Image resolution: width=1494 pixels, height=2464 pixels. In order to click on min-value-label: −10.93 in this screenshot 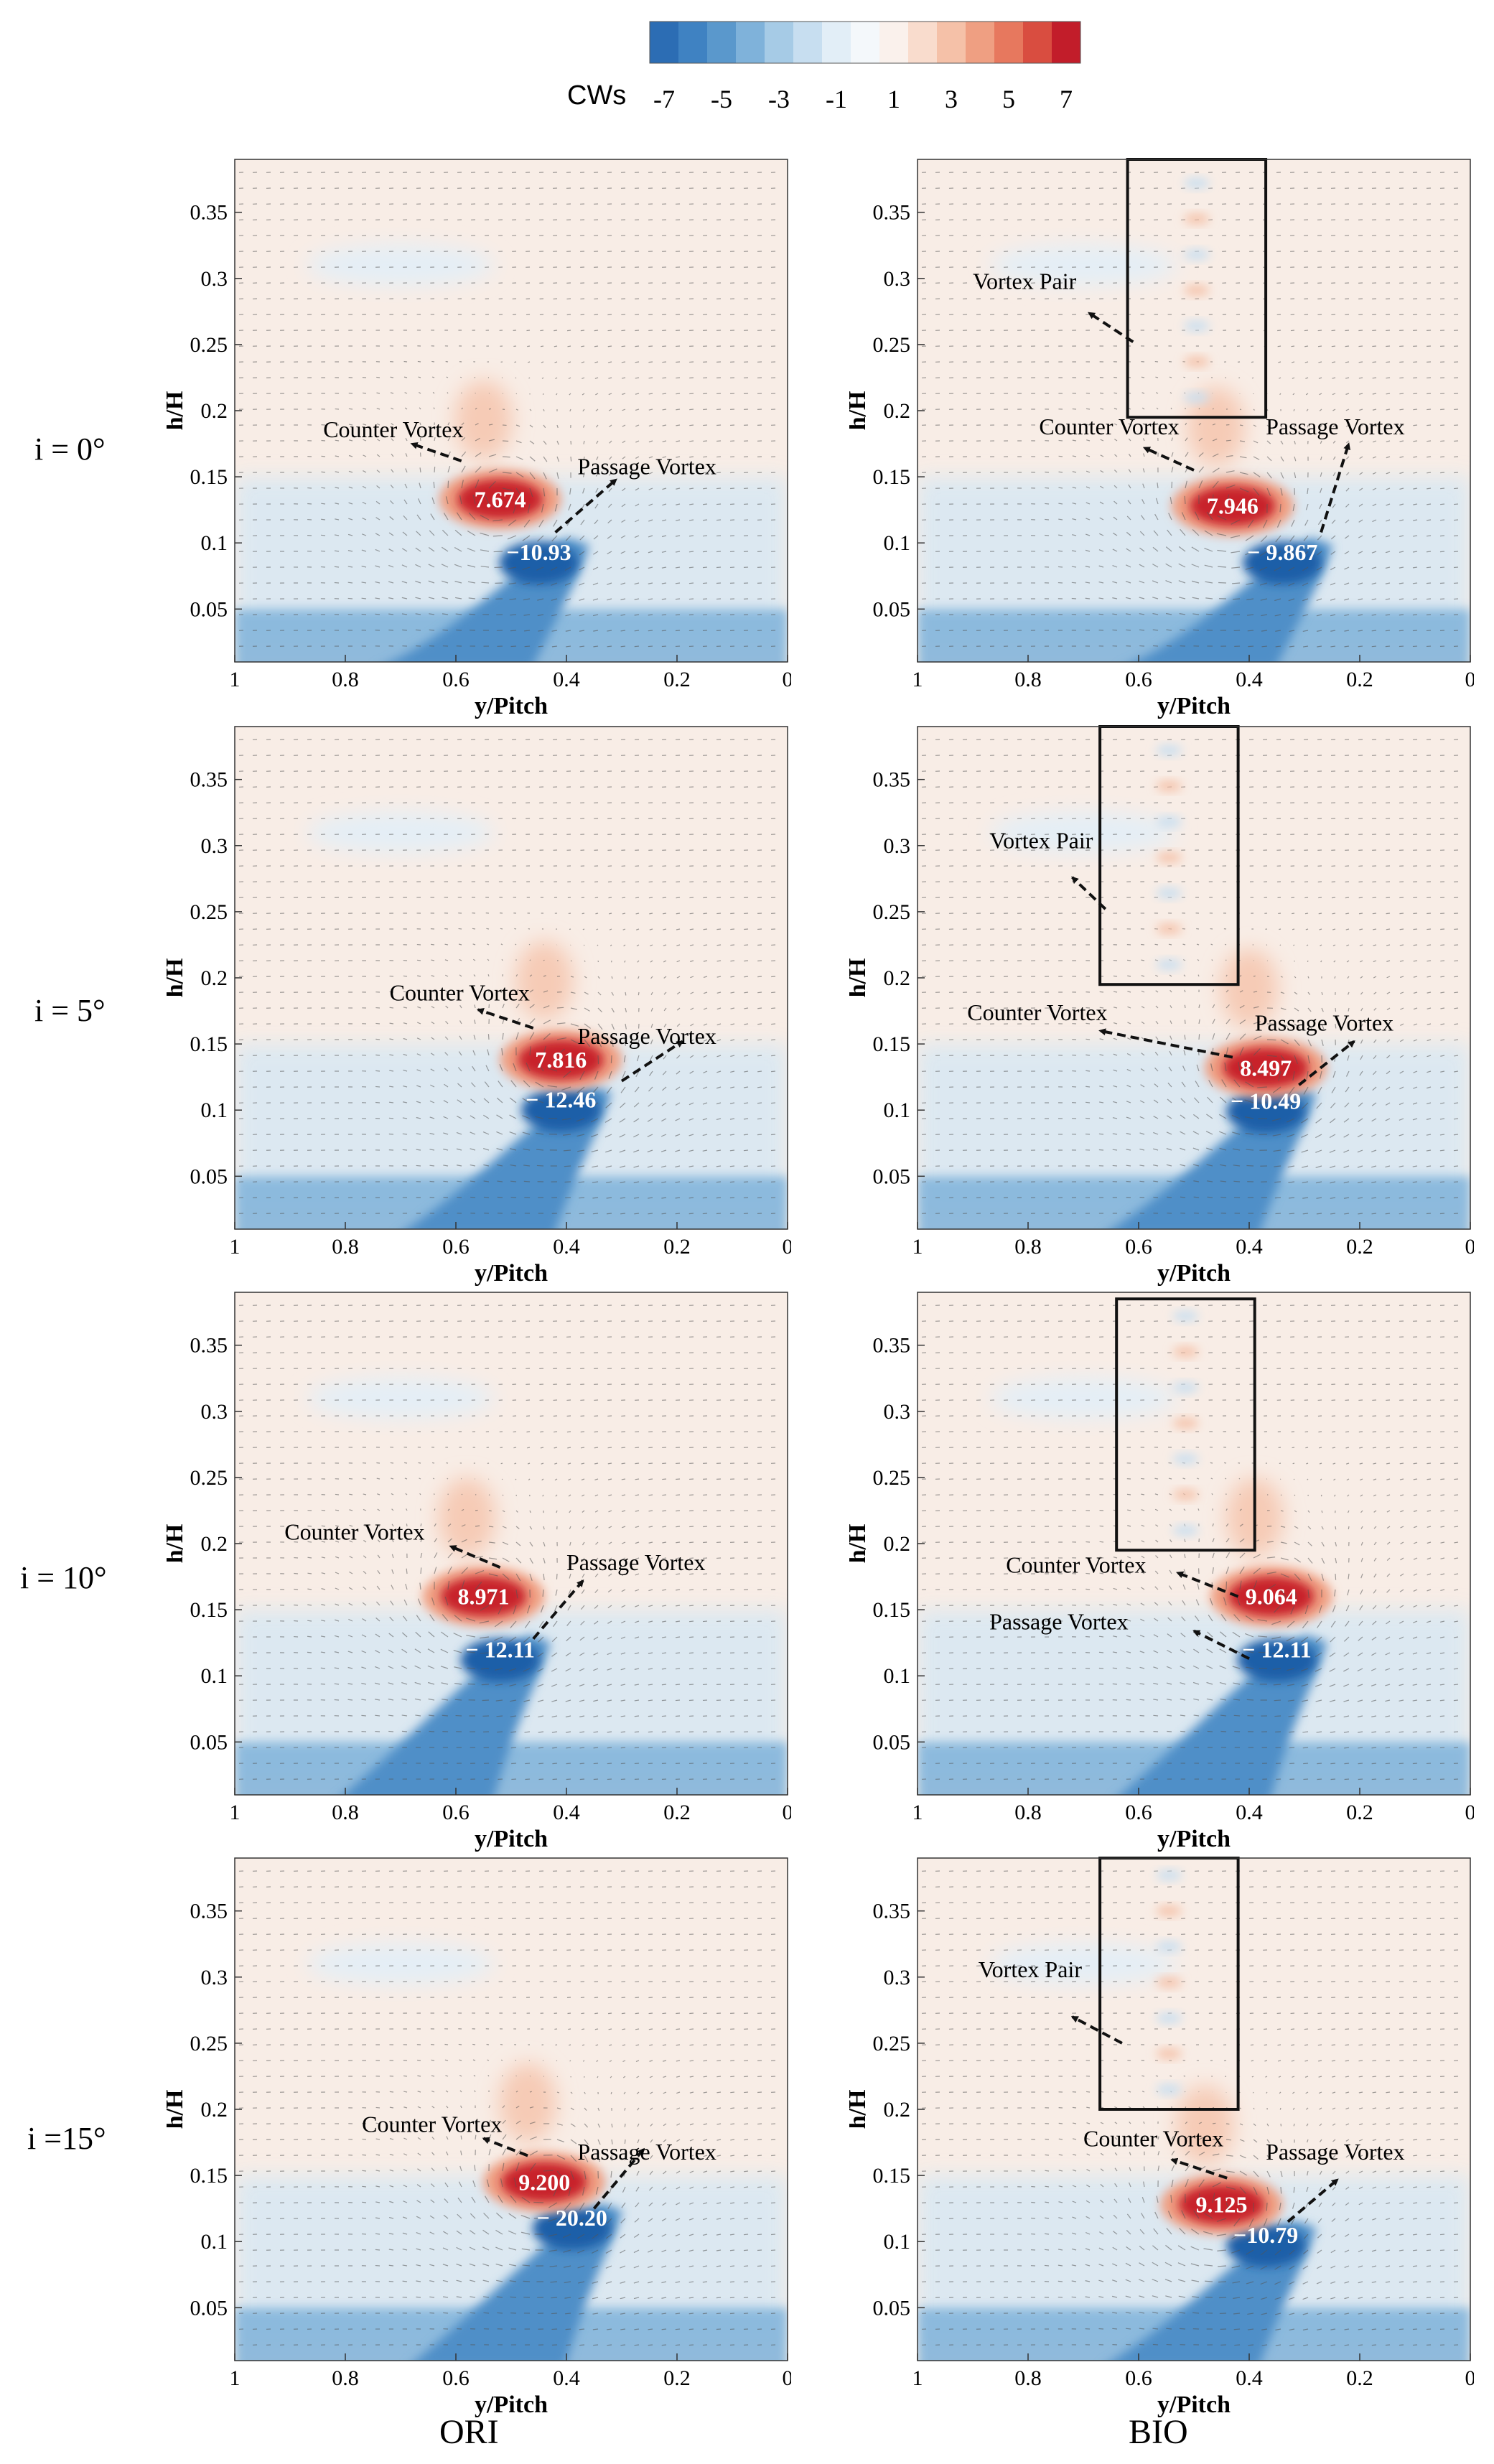, I will do `click(538, 552)`.